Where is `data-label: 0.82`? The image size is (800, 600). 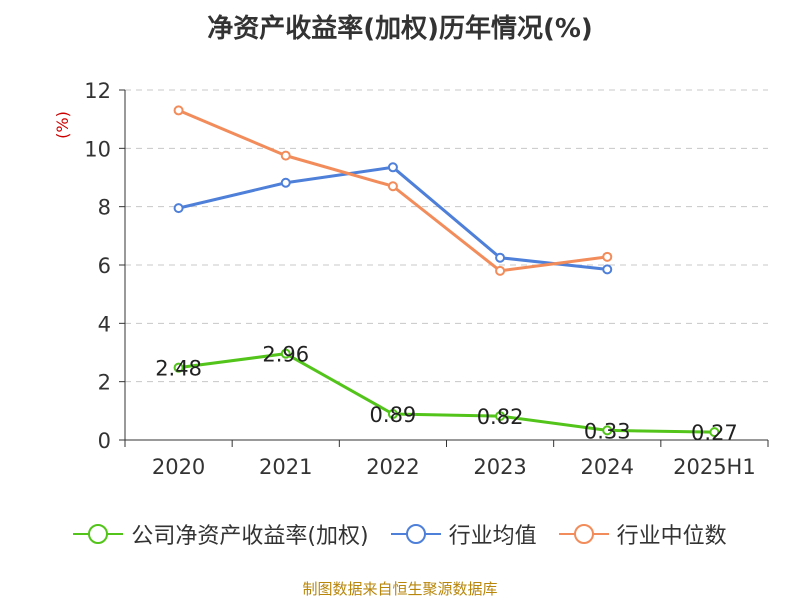 data-label: 0.82 is located at coordinates (500, 417).